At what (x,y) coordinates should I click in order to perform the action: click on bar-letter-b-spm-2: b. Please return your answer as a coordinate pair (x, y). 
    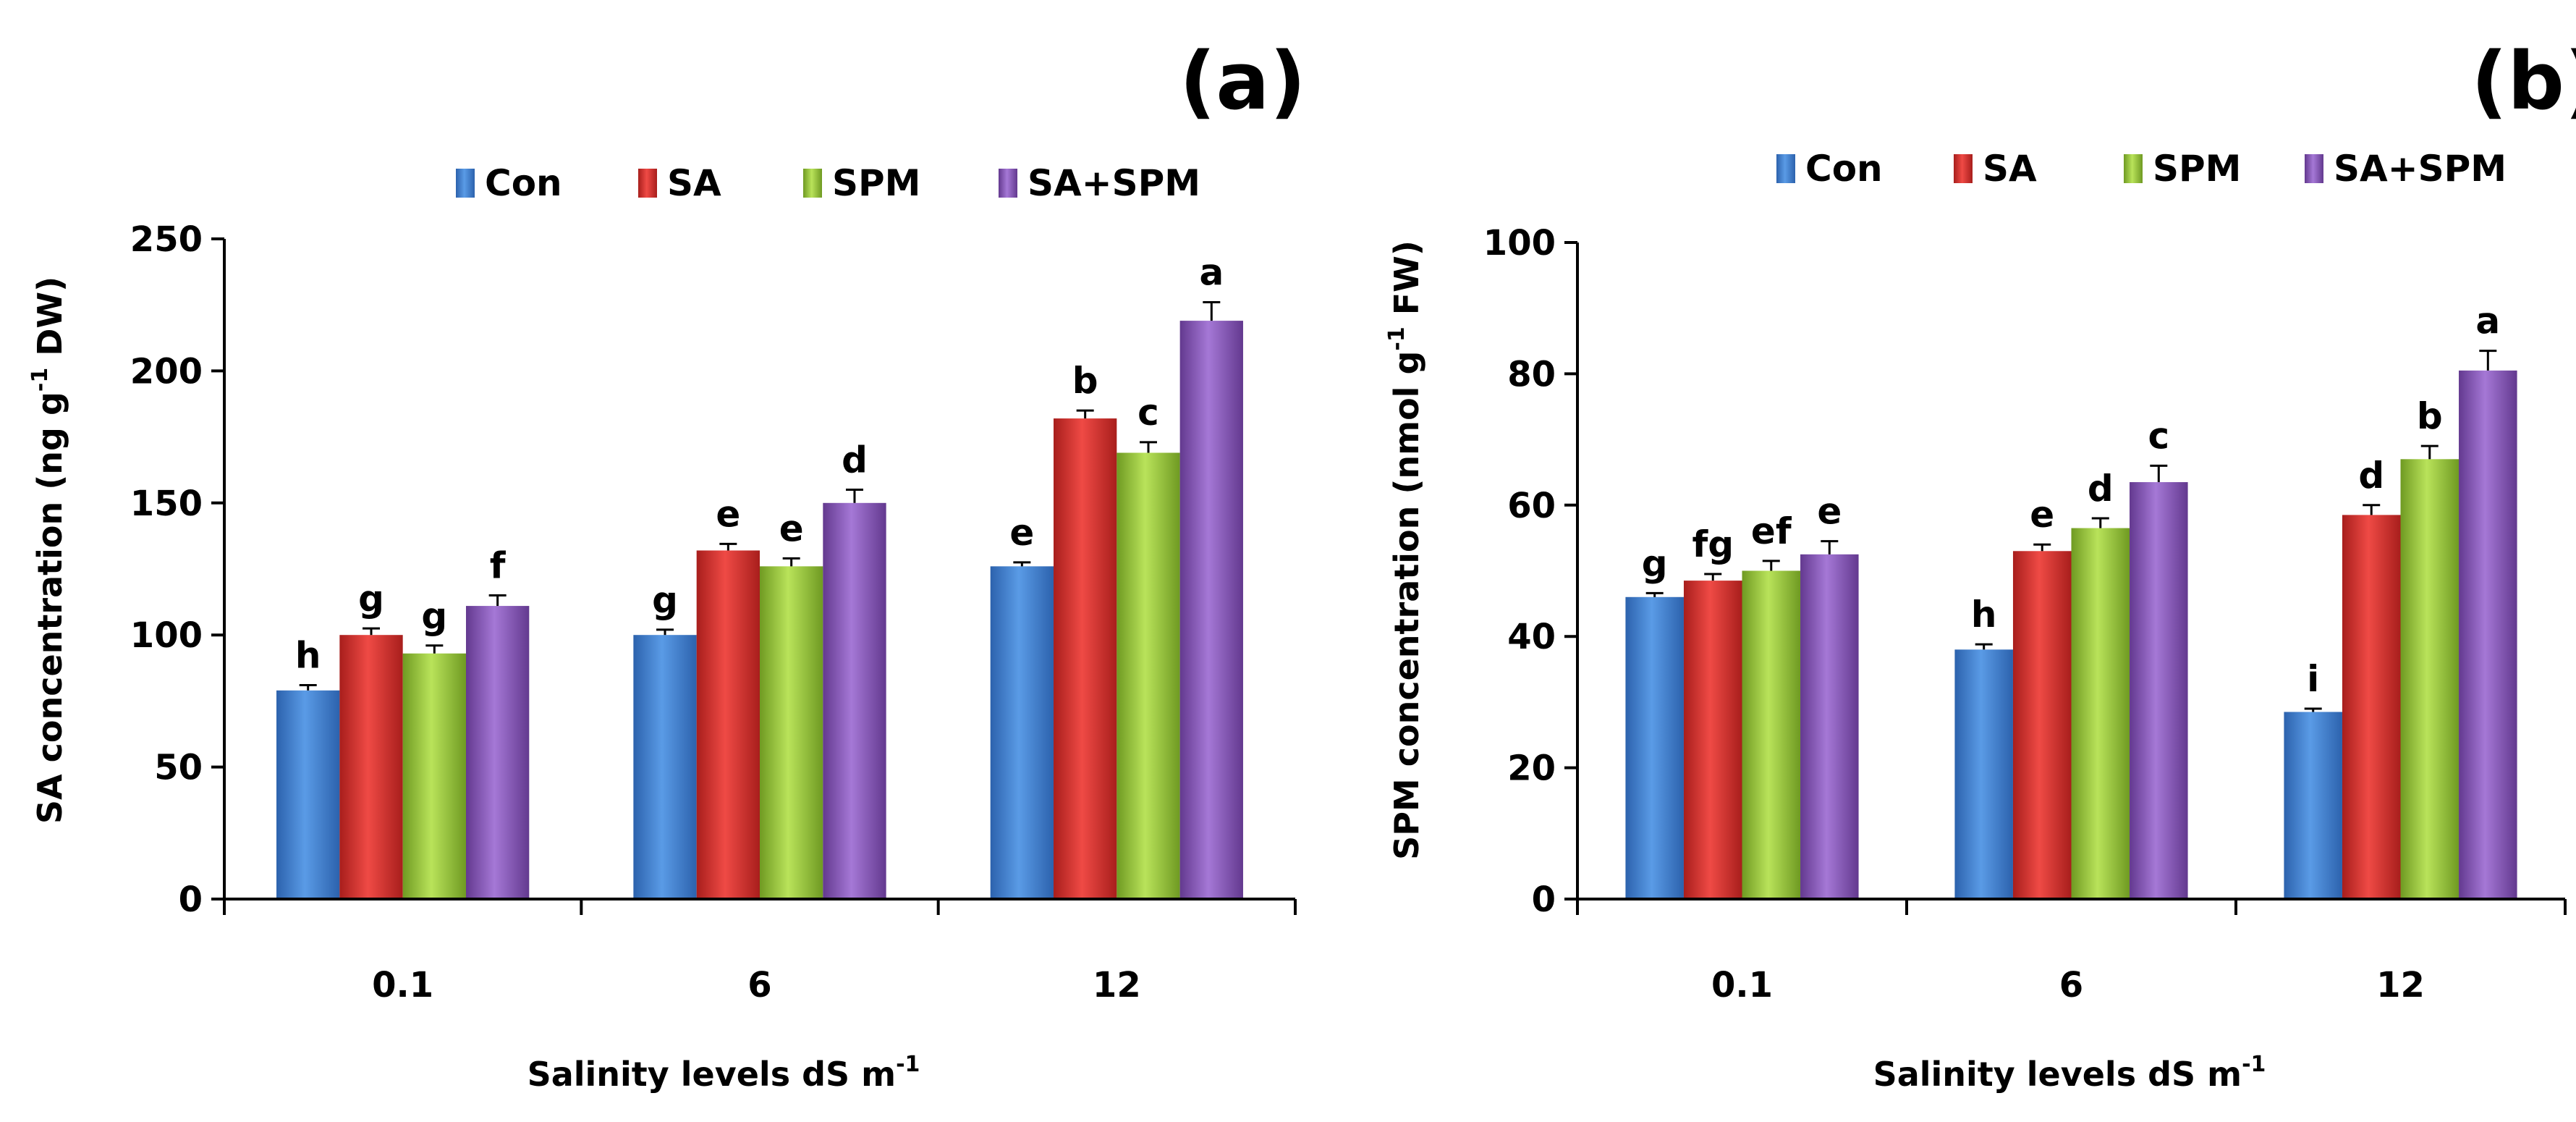
    Looking at the image, I should click on (2430, 416).